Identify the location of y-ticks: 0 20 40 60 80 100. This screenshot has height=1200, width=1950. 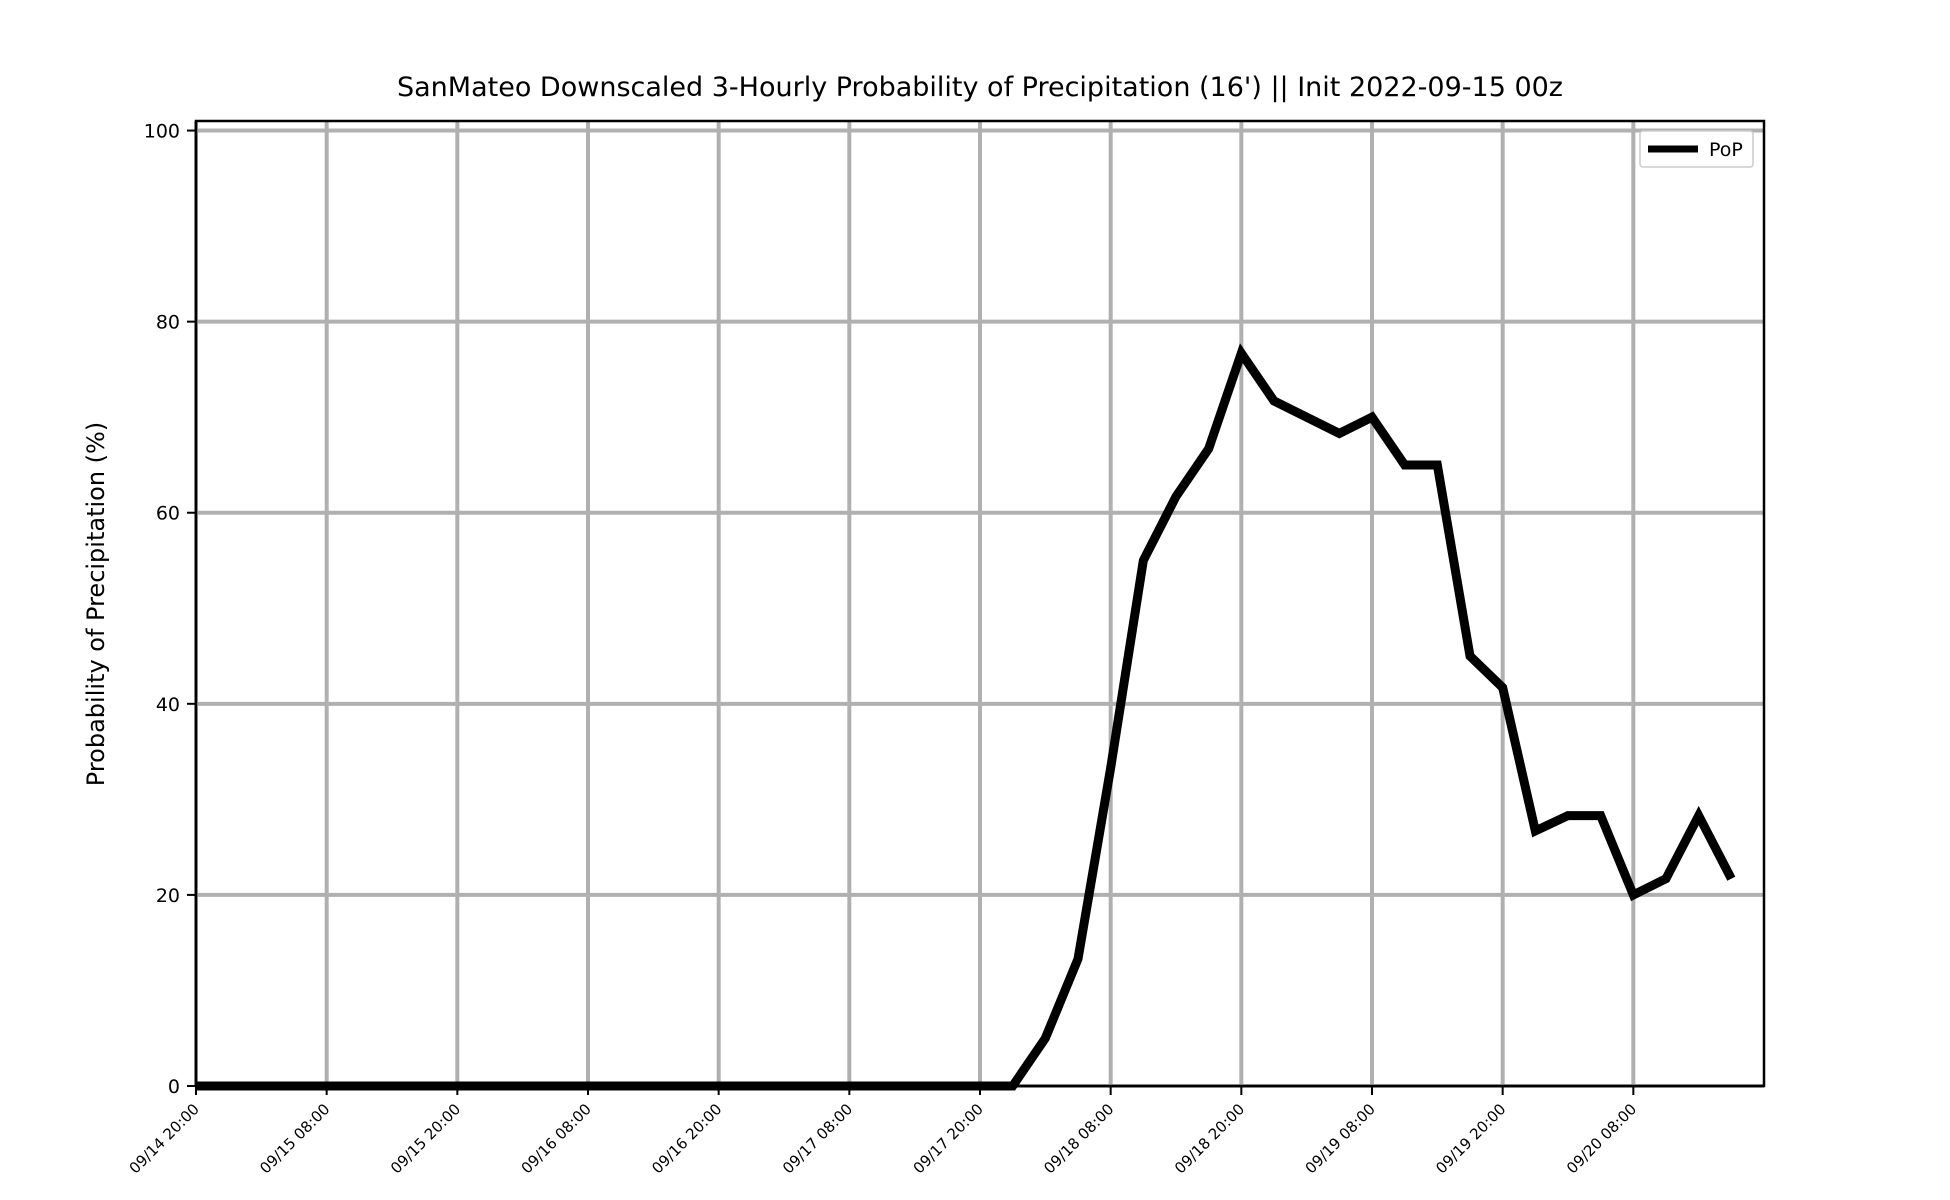
(170, 609).